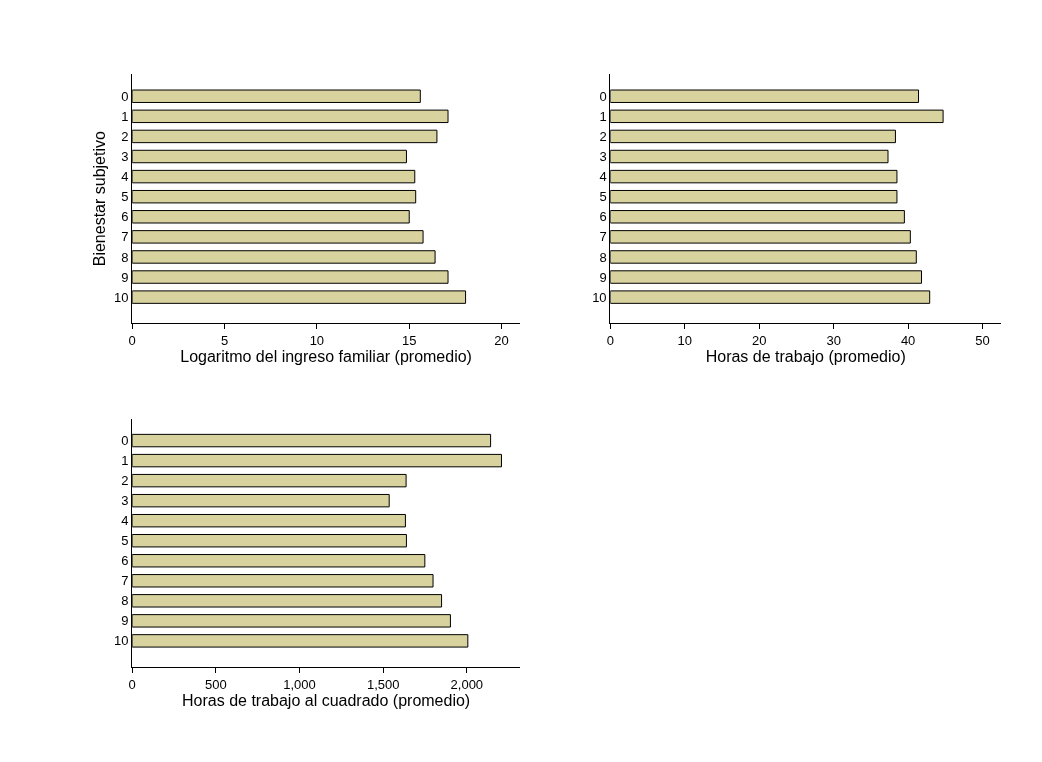  Describe the element at coordinates (805, 356) in the screenshot. I see `x-axis-title: Horas de trabajo (promedio)` at that location.